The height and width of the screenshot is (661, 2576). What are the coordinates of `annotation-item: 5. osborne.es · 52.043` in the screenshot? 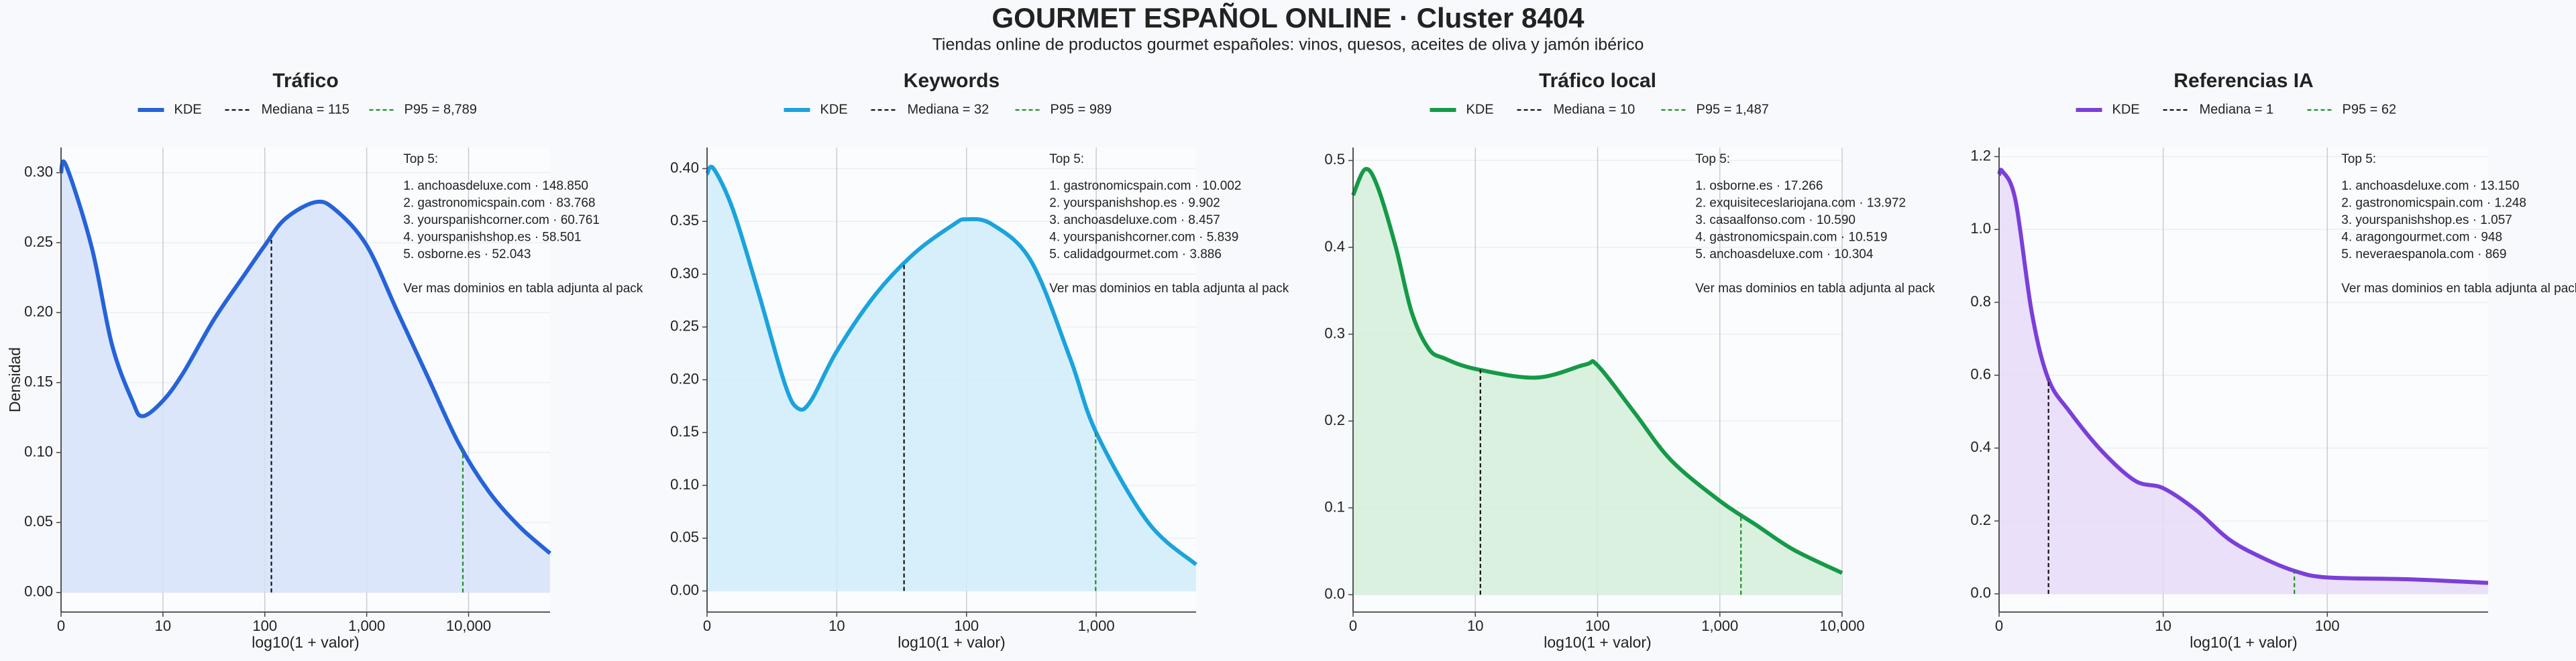 It's located at (467, 254).